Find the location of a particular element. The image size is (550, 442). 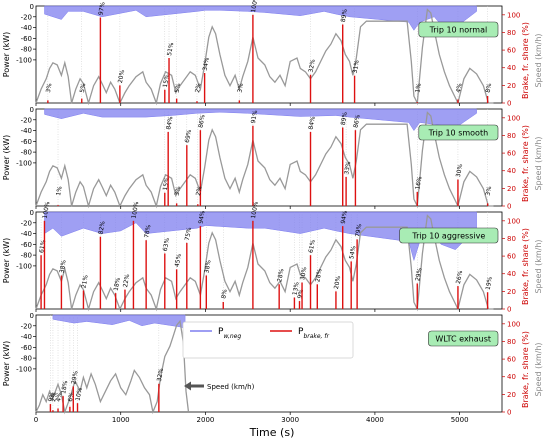

brake-pct-label: 20% is located at coordinates (337, 282).